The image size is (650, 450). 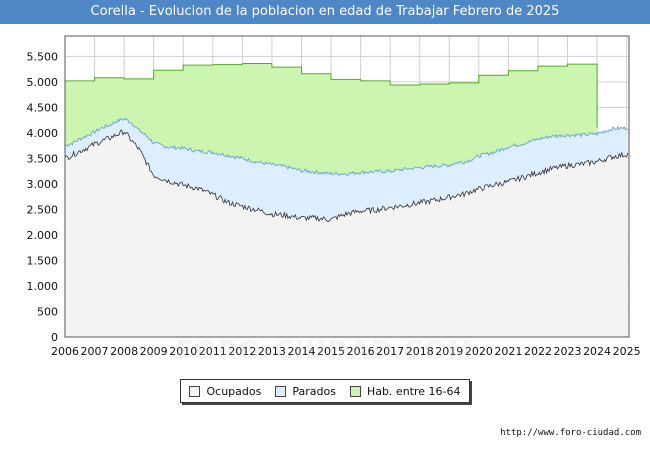 What do you see at coordinates (47, 311) in the screenshot?
I see `y-tick-label: 500` at bounding box center [47, 311].